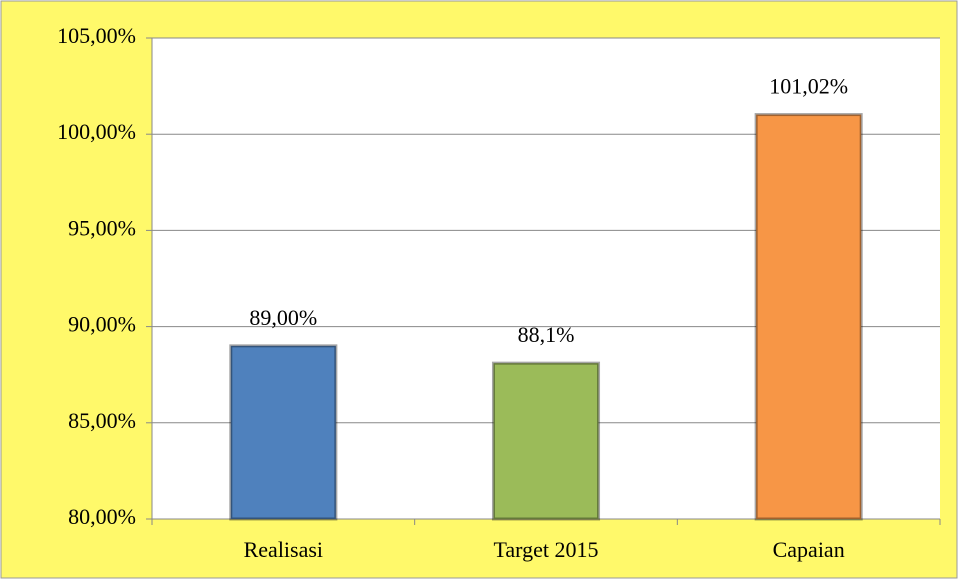 The width and height of the screenshot is (958, 579). Describe the element at coordinates (102, 324) in the screenshot. I see `y-tick-label: 90,00%` at that location.